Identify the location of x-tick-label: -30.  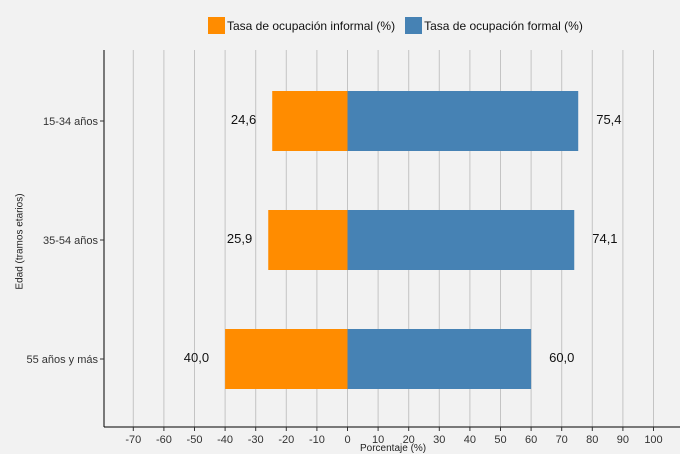
(256, 440).